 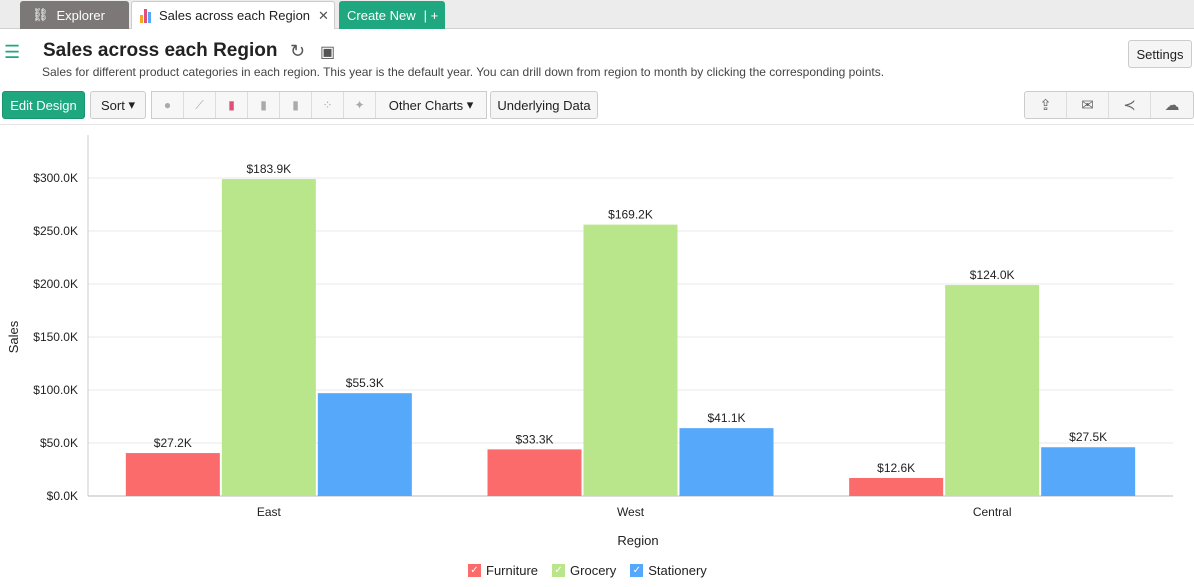 What do you see at coordinates (62, 496) in the screenshot?
I see `y-tick-label: $0.0K` at bounding box center [62, 496].